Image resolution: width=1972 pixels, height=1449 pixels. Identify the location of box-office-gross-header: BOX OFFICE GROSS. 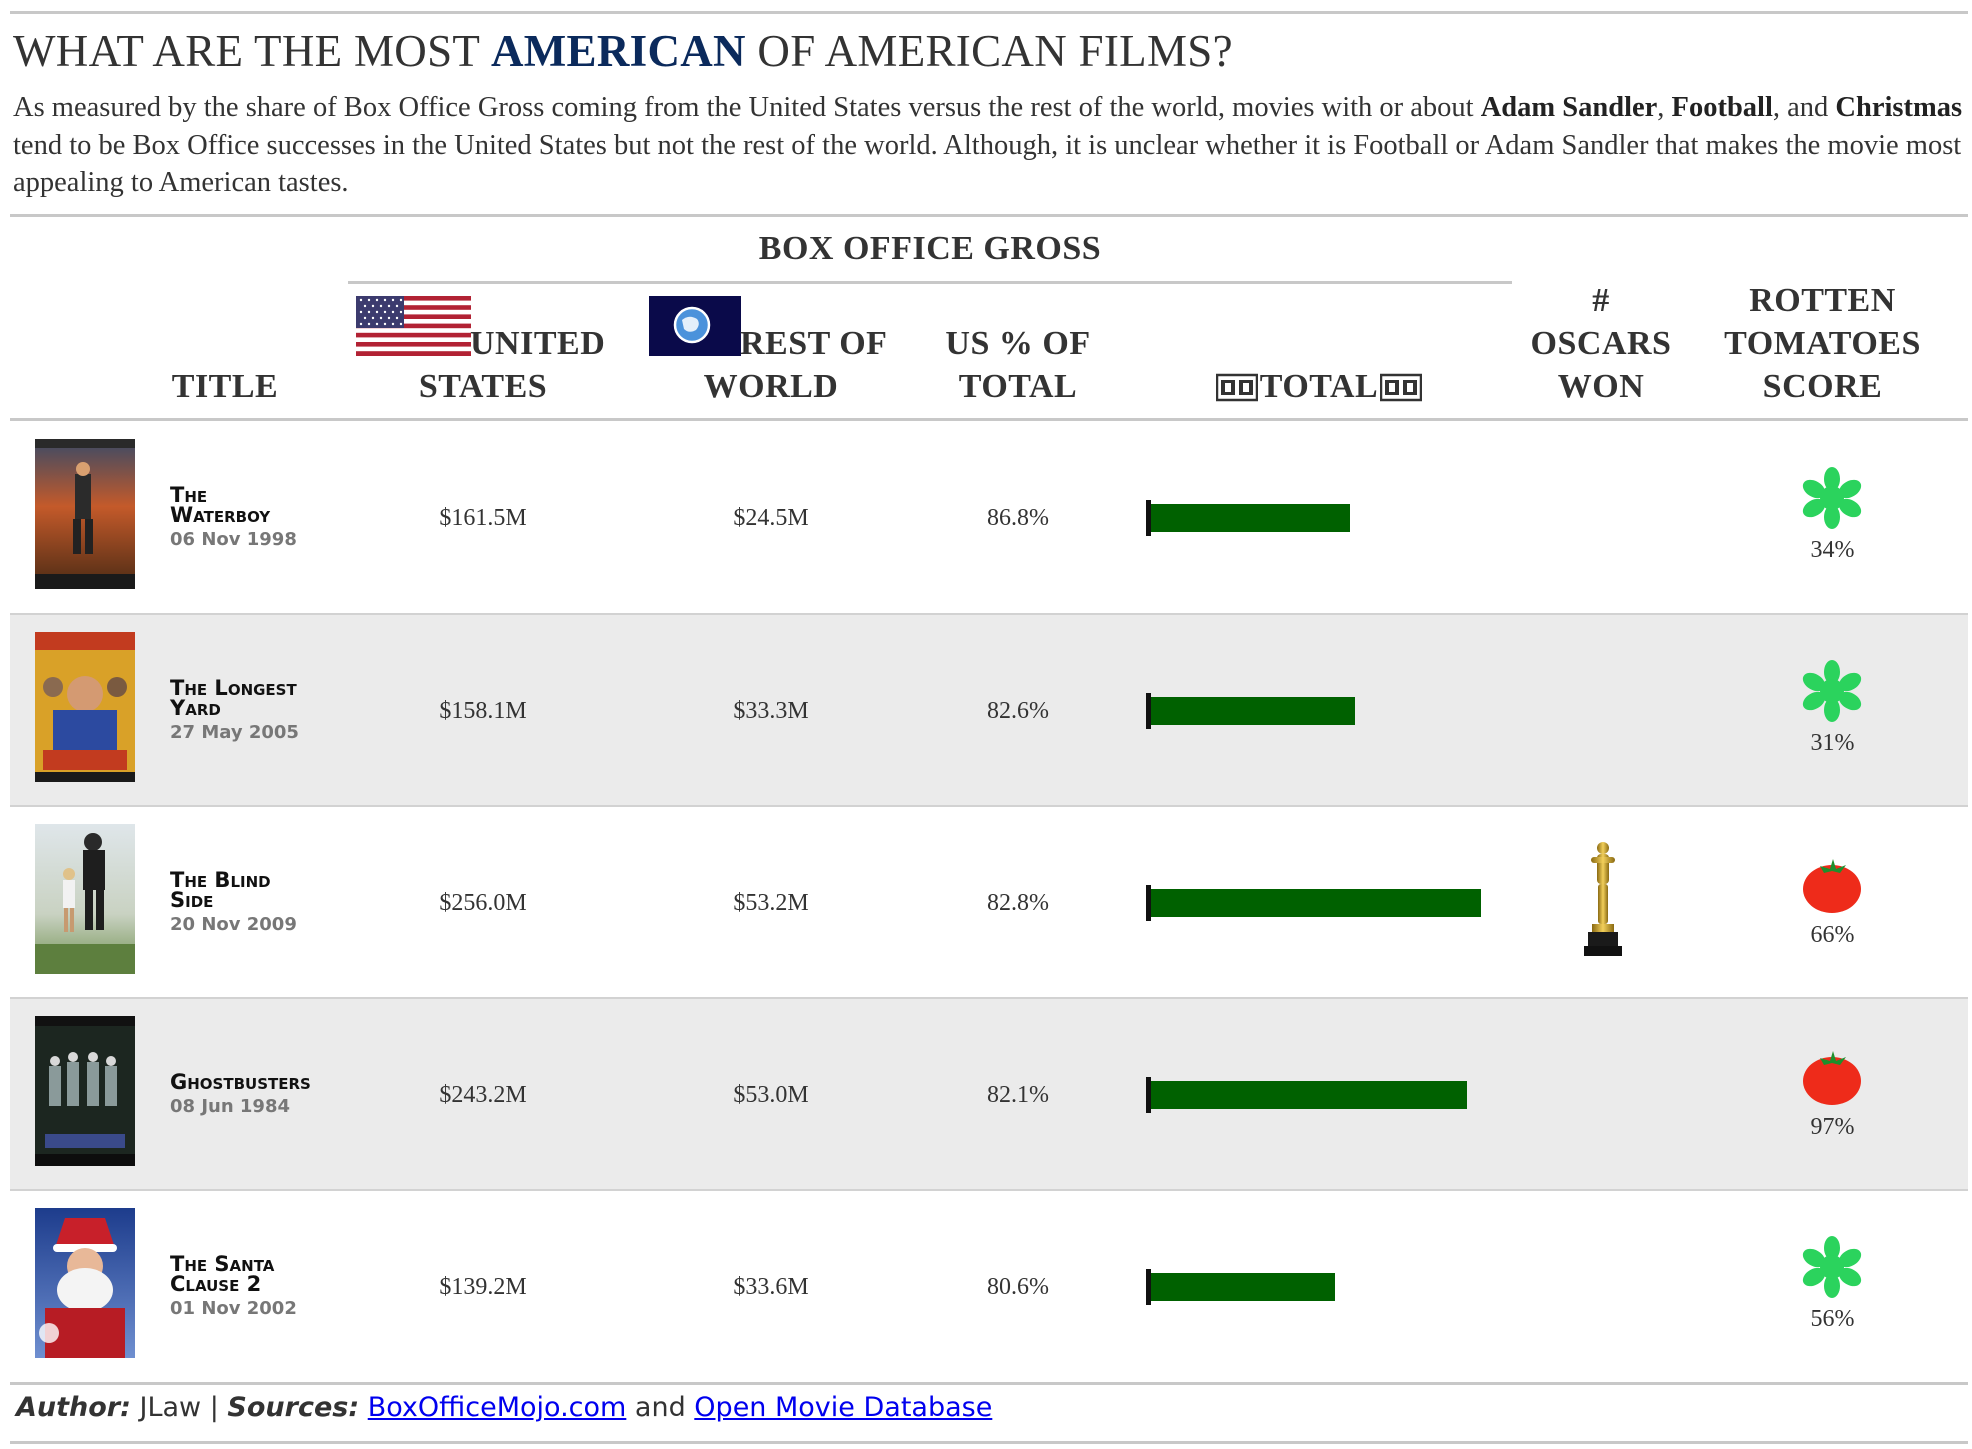
(930, 248).